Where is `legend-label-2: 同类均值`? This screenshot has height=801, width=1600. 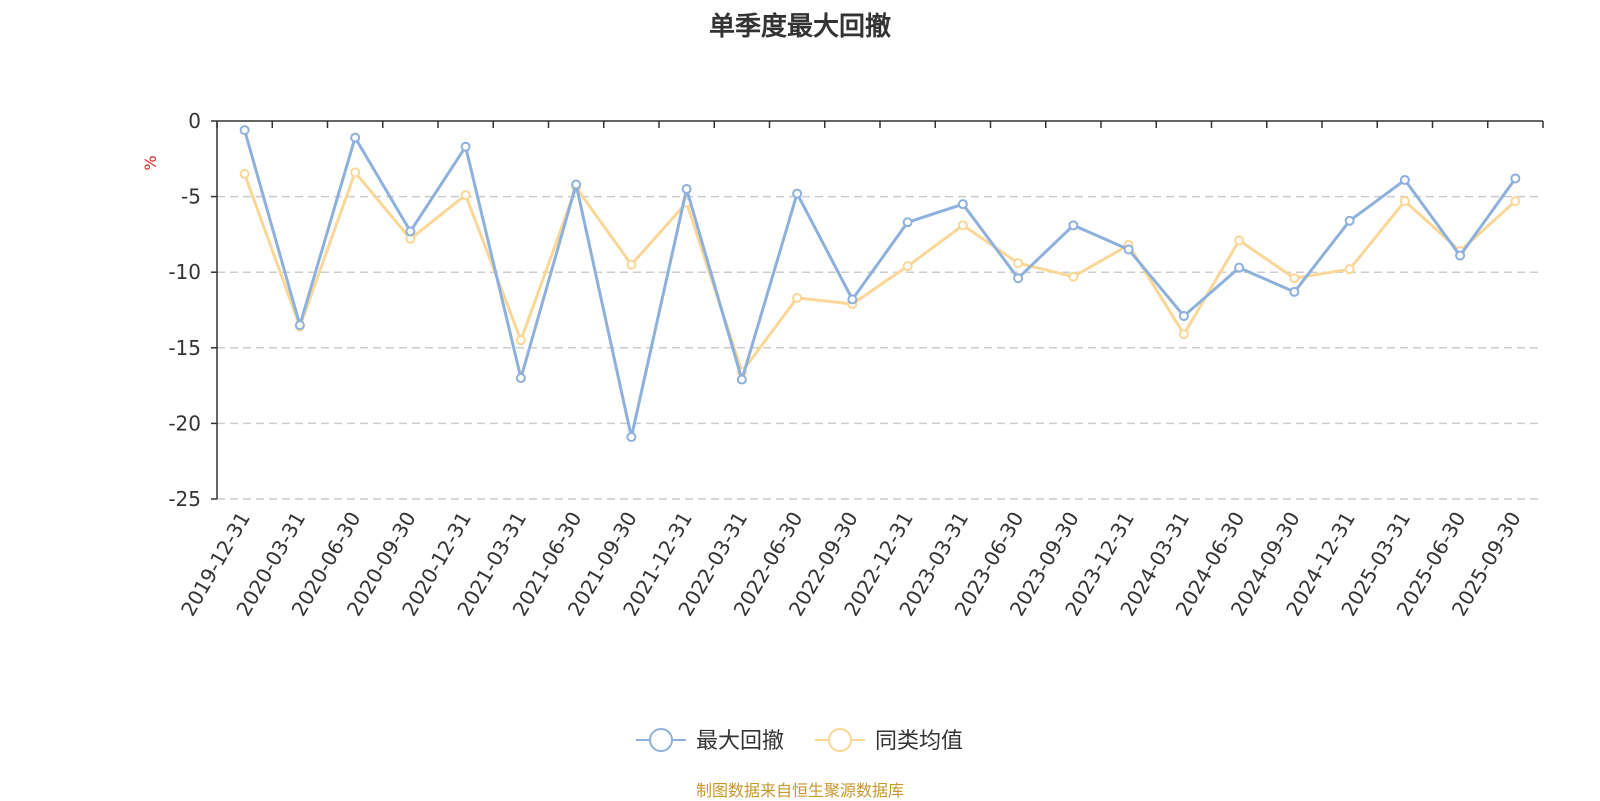
legend-label-2: 同类均值 is located at coordinates (919, 741).